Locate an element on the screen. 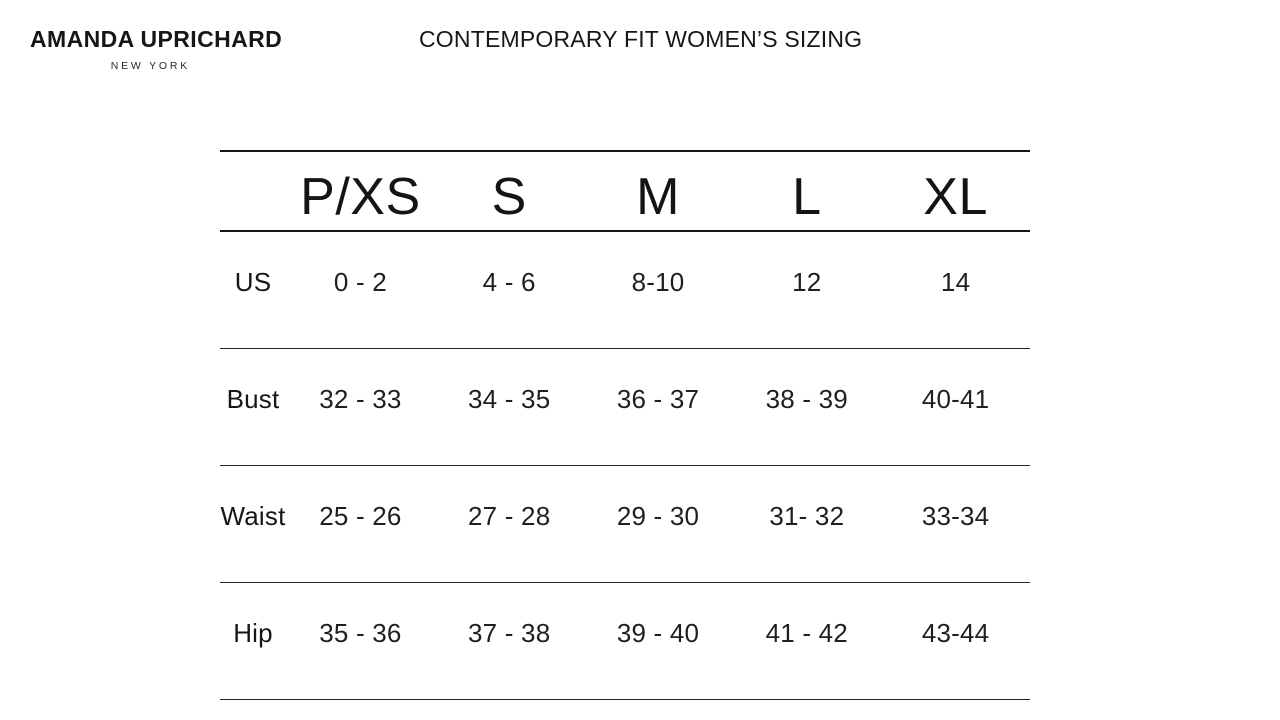 The height and width of the screenshot is (720, 1280). brand-logo: AMANDA UPRICHARD NEW YORK is located at coordinates (156, 49).